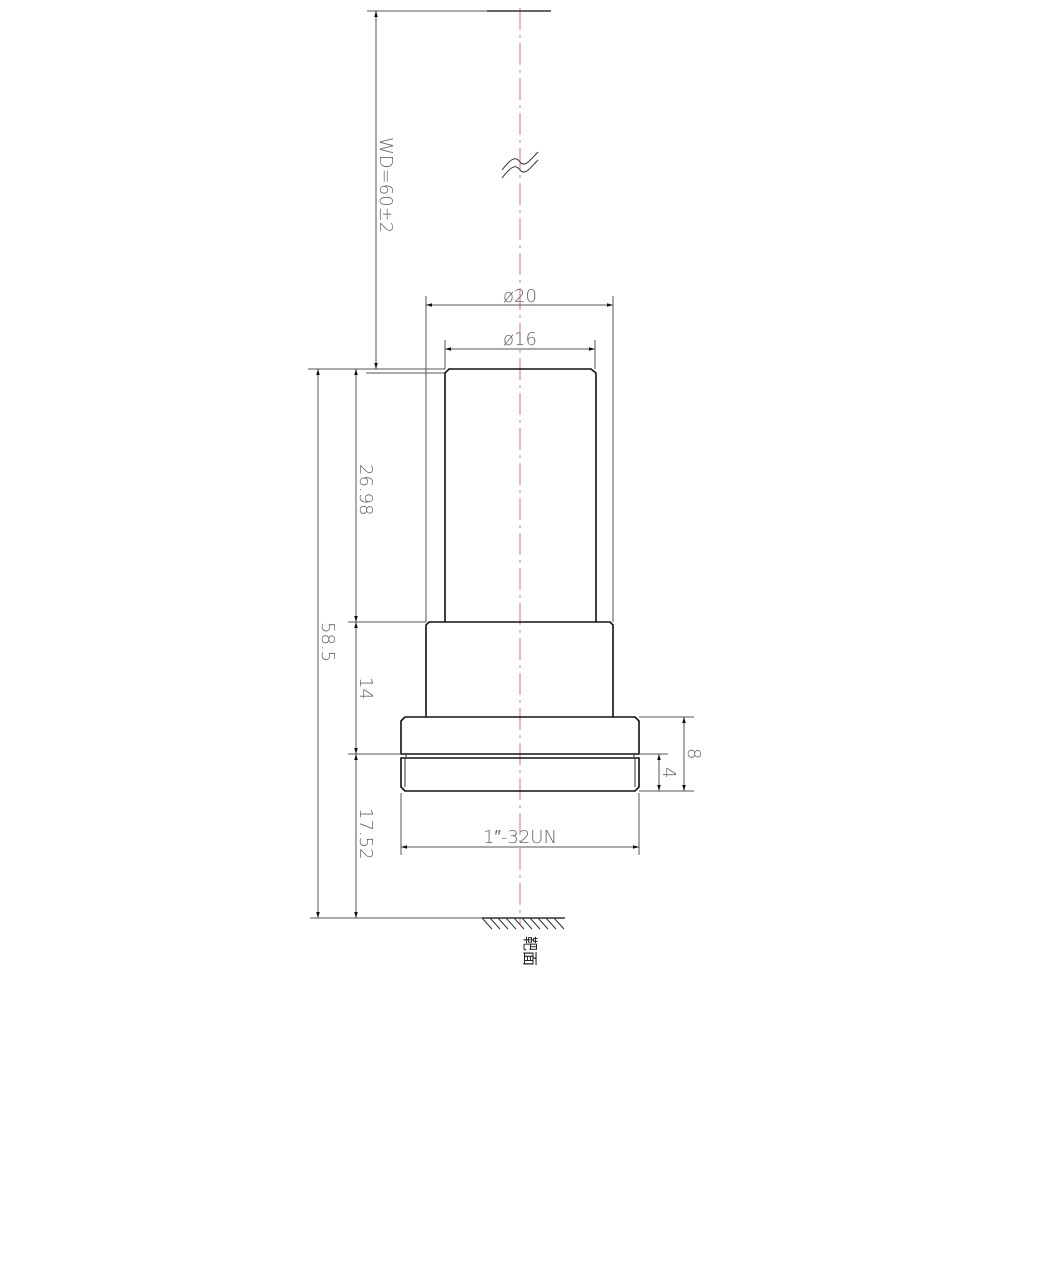 The image size is (1042, 1275). I want to click on middle-length-label: 14, so click(365, 688).